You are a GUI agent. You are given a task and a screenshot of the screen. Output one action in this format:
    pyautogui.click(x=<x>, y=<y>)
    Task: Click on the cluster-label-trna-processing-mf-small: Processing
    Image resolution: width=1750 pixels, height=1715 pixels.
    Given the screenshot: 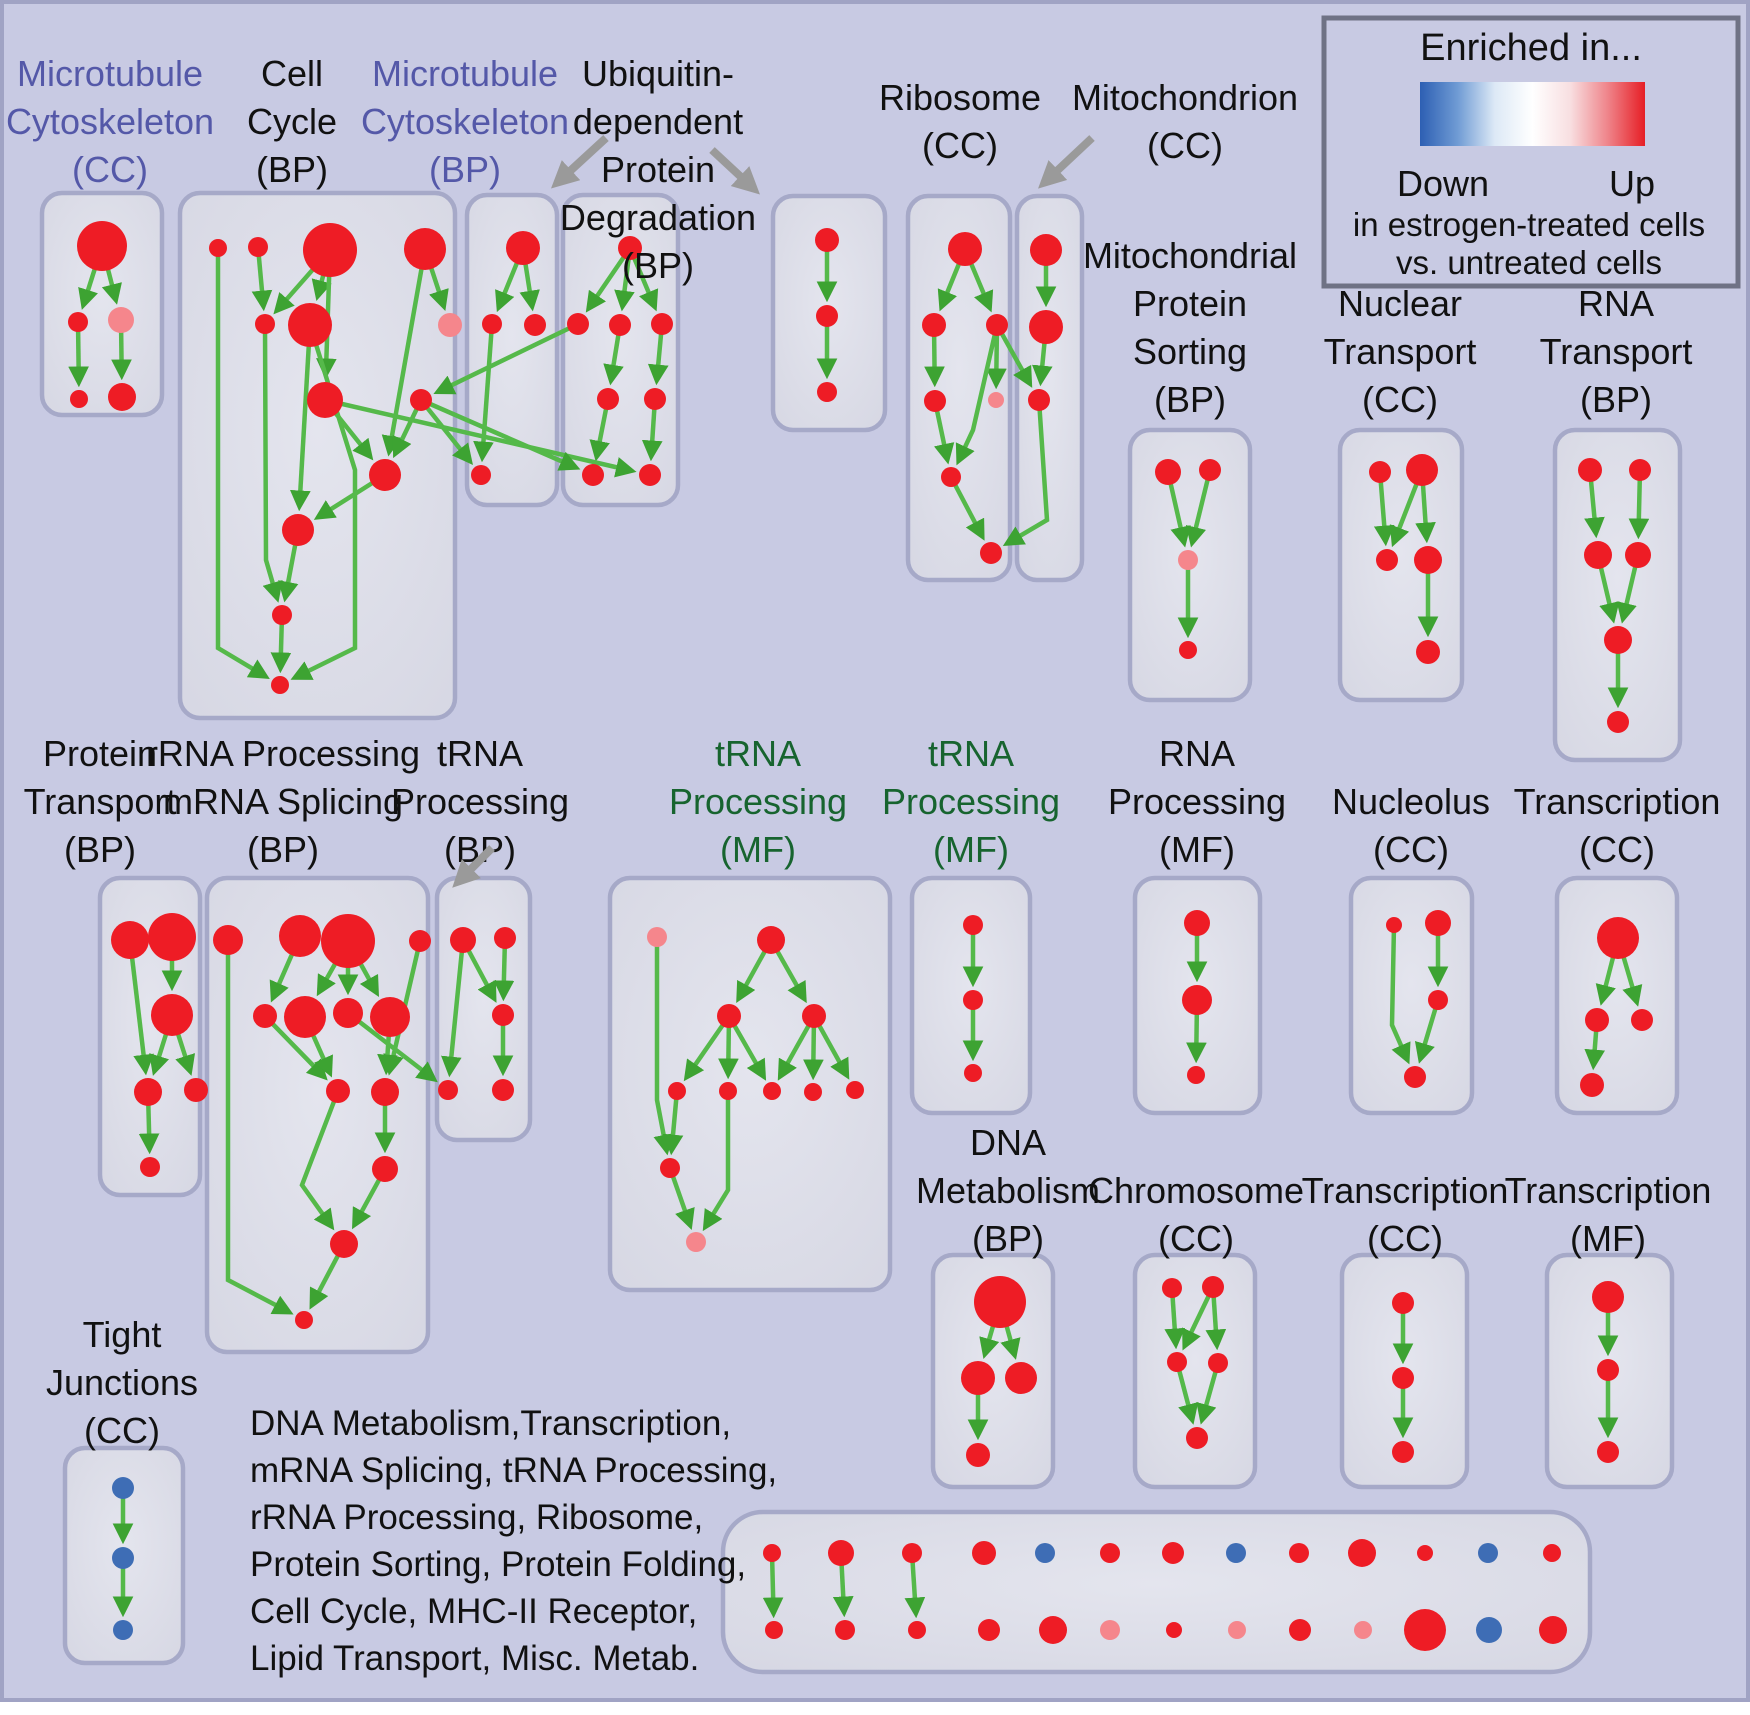 What is the action you would take?
    pyautogui.click(x=971, y=801)
    